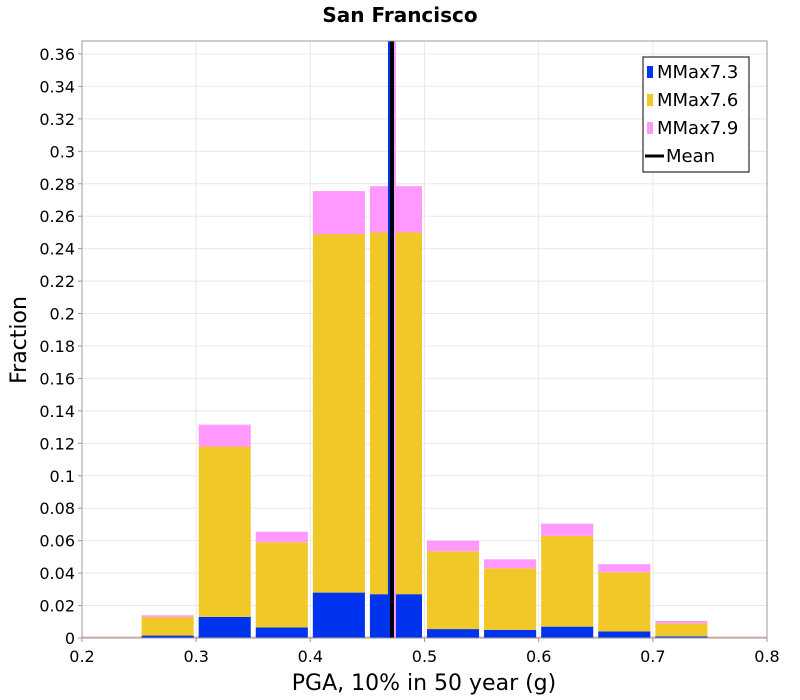 Image resolution: width=800 pixels, height=700 pixels. What do you see at coordinates (70, 638) in the screenshot?
I see `y-tick-label: 0` at bounding box center [70, 638].